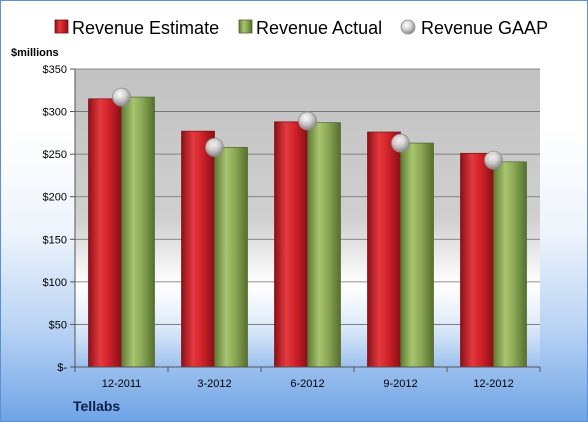 This screenshot has height=422, width=588. I want to click on legend-swatch-gaap, so click(408, 27).